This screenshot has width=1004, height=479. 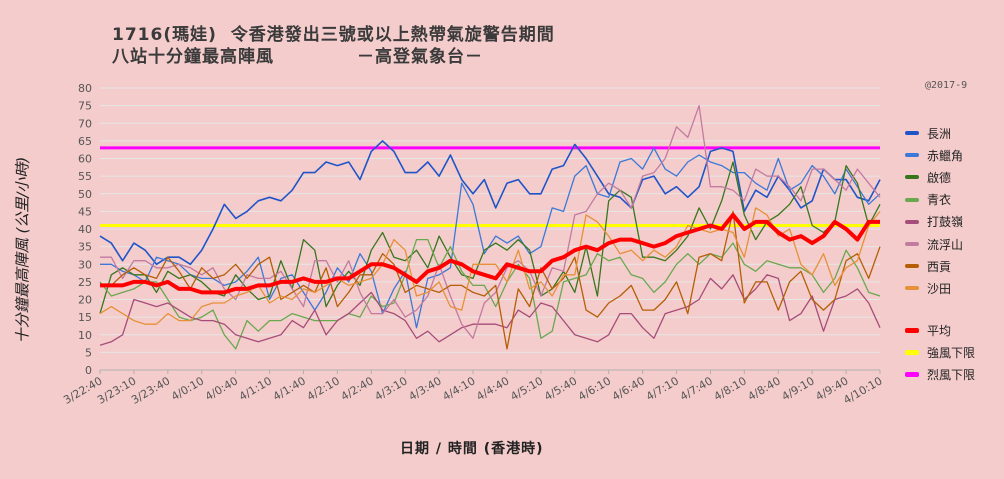 What do you see at coordinates (696, 388) in the screenshot?
I see `x-tick-label: 4/7:40` at bounding box center [696, 388].